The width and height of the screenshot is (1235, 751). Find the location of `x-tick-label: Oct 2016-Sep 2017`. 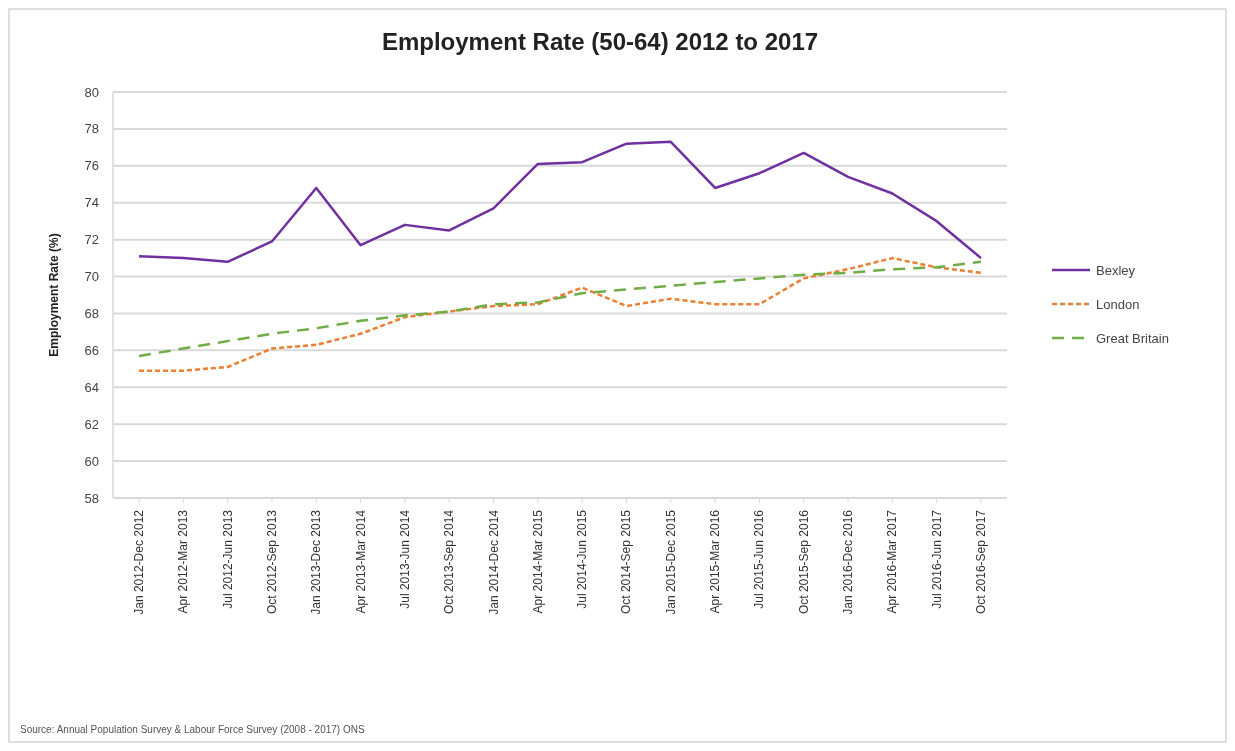

x-tick-label: Oct 2016-Sep 2017 is located at coordinates (981, 562).